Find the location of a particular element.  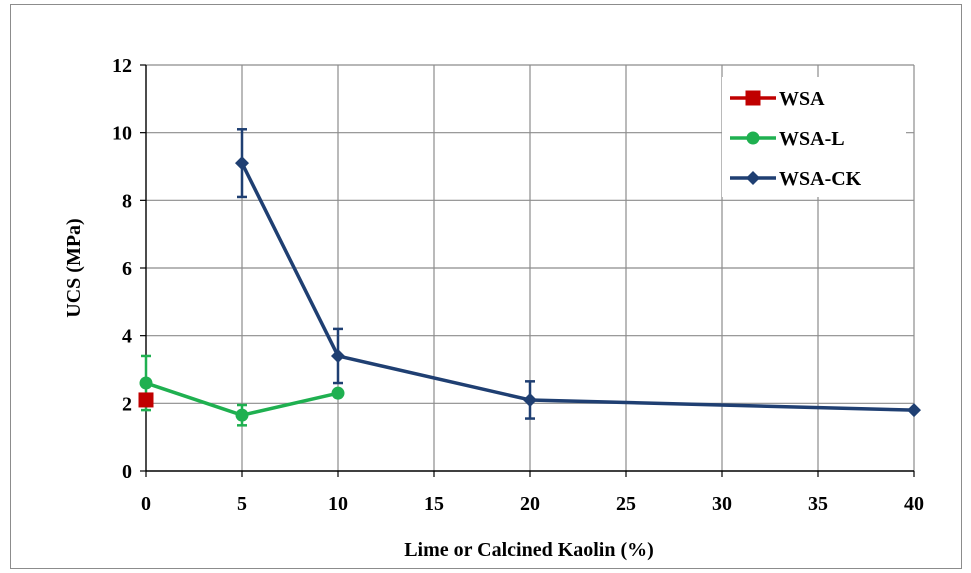

x-tick-label-5: 5 is located at coordinates (242, 504).